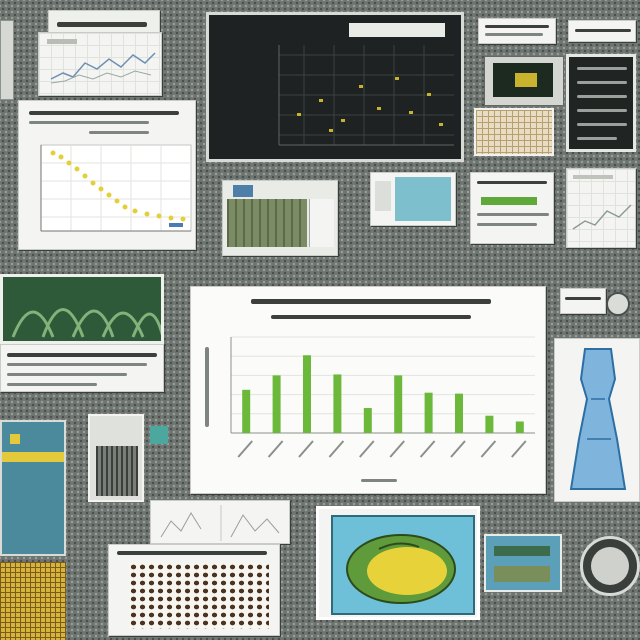 The image size is (640, 640). Describe the element at coordinates (601, 208) in the screenshot. I see `mini-line-card` at that location.